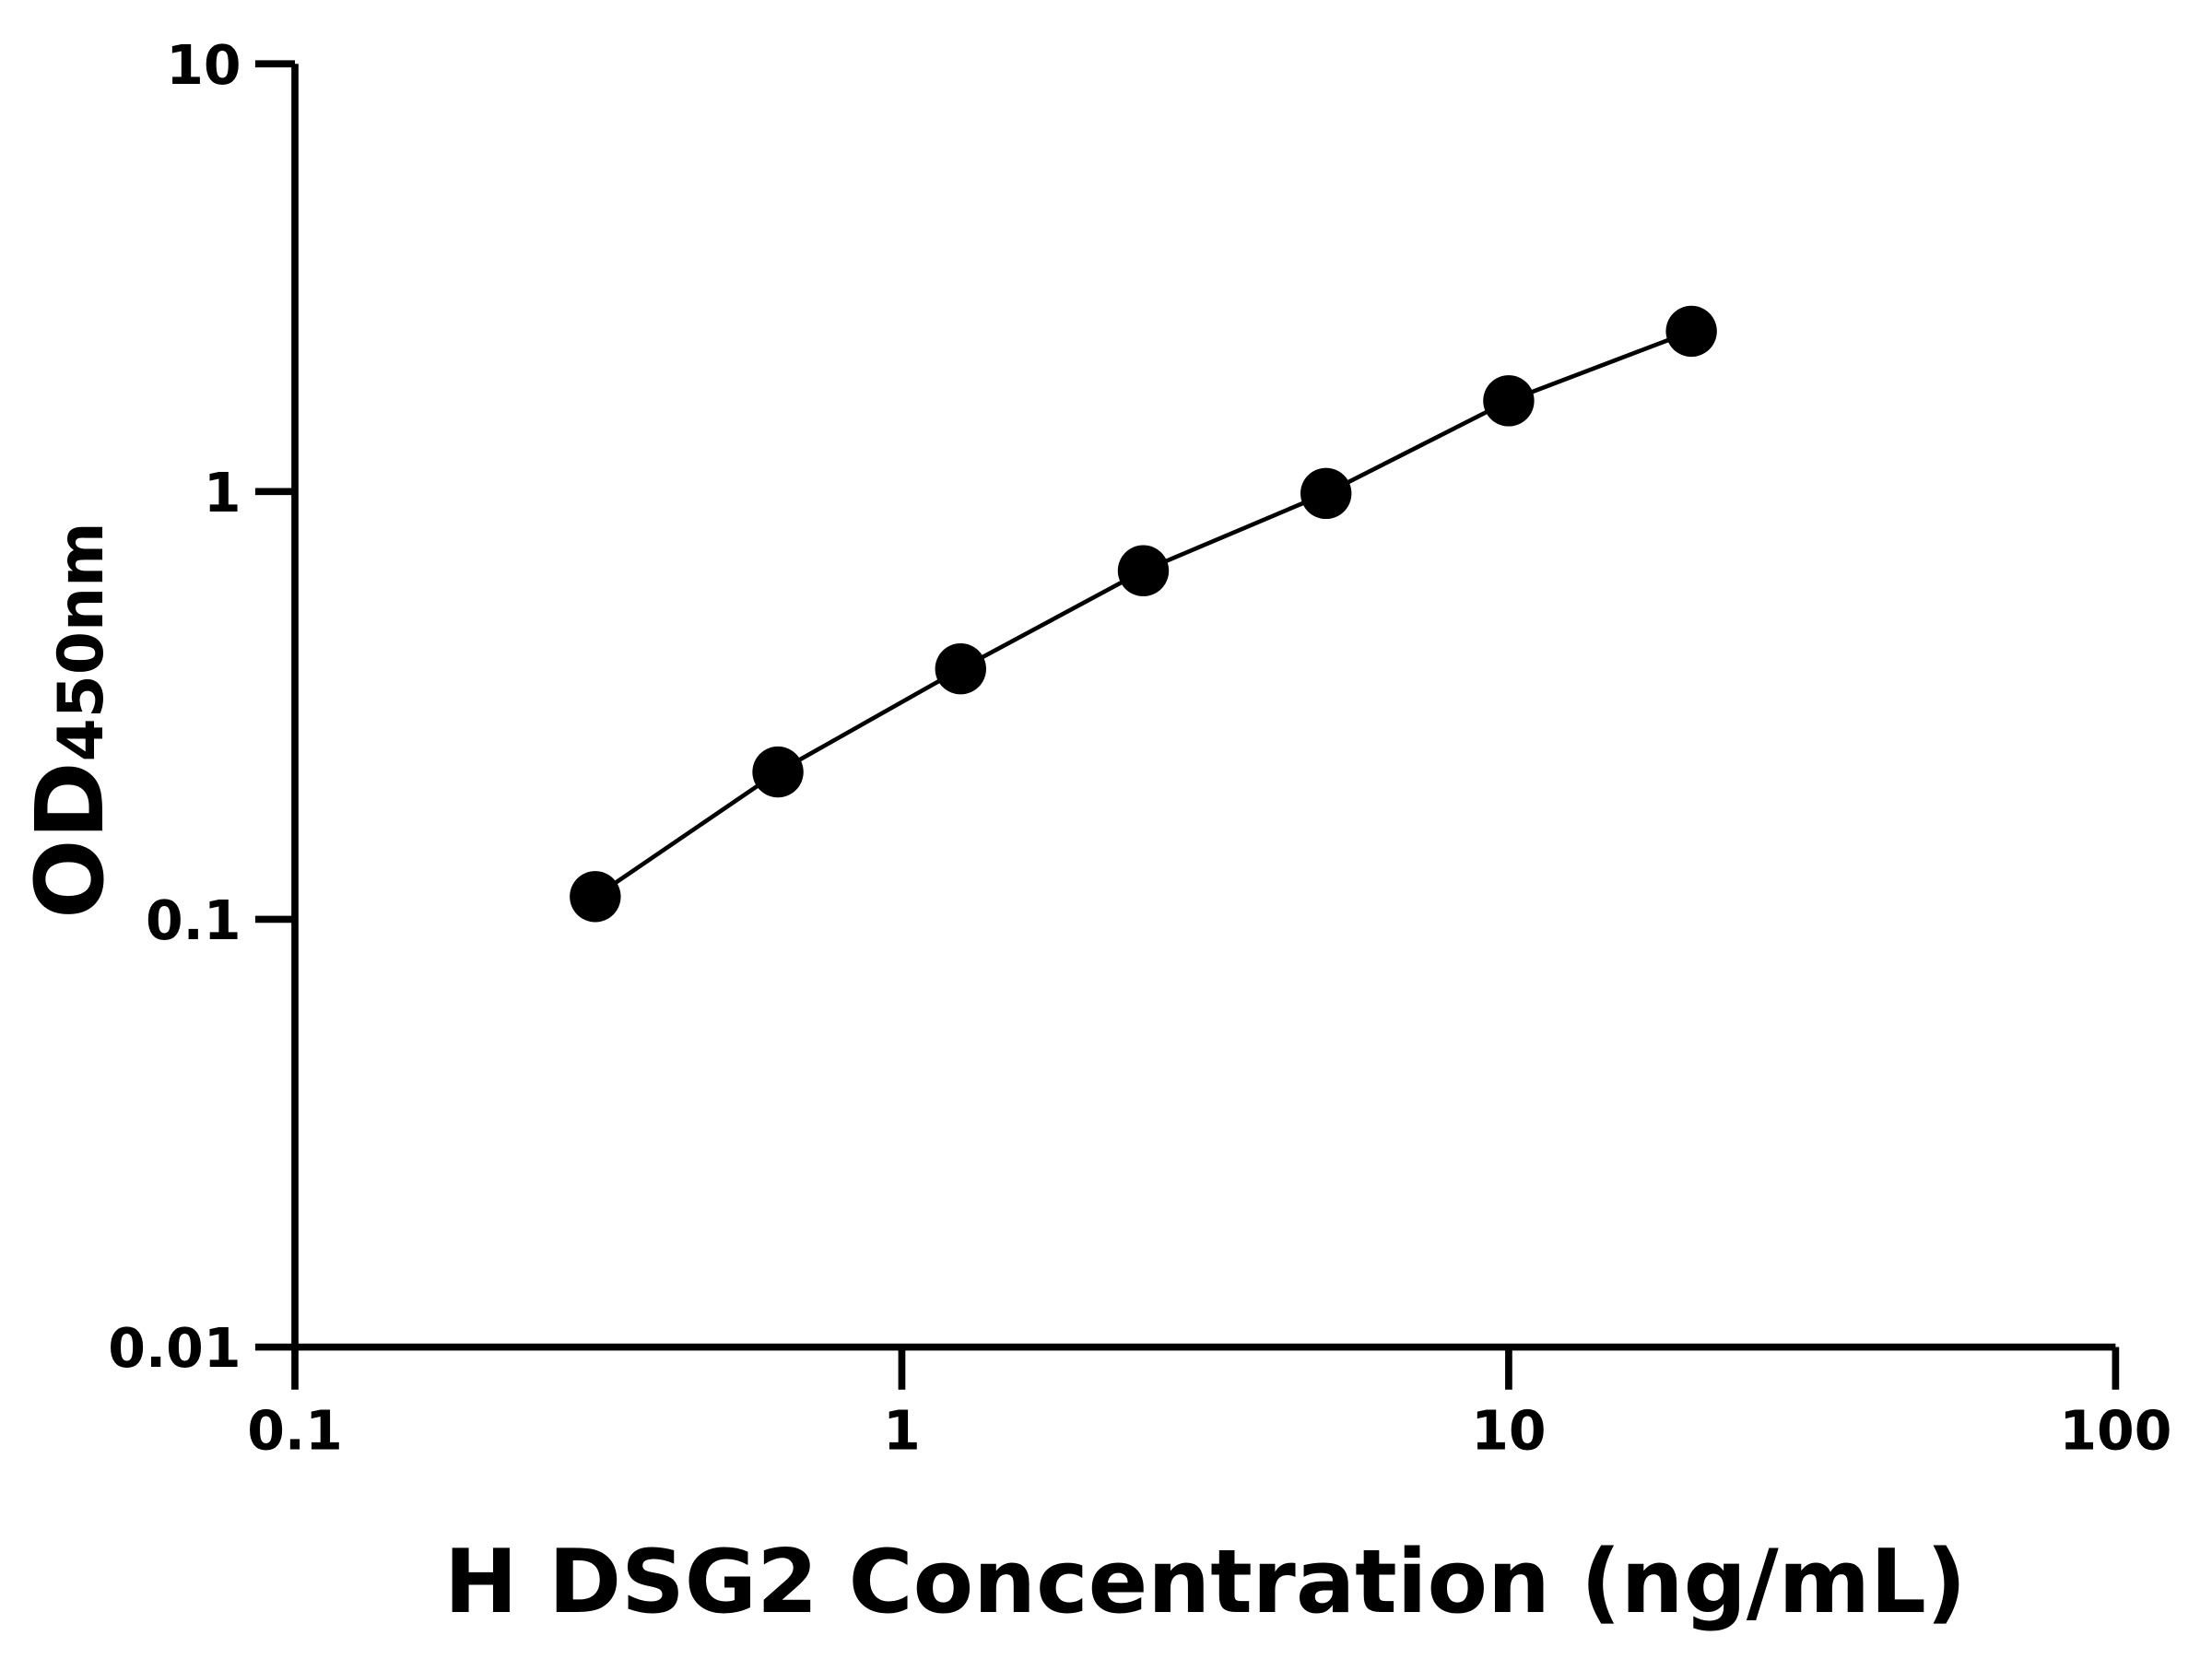  Describe the element at coordinates (1508, 1430) in the screenshot. I see `x-tick-label: 10` at that location.